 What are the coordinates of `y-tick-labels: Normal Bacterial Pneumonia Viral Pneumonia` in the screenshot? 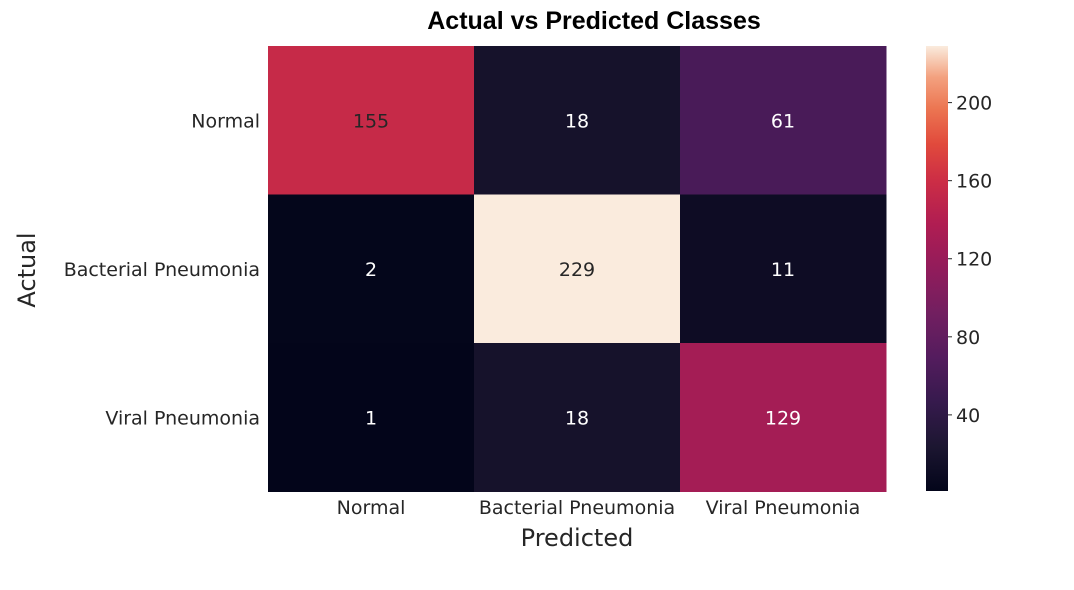 It's located at (162, 269).